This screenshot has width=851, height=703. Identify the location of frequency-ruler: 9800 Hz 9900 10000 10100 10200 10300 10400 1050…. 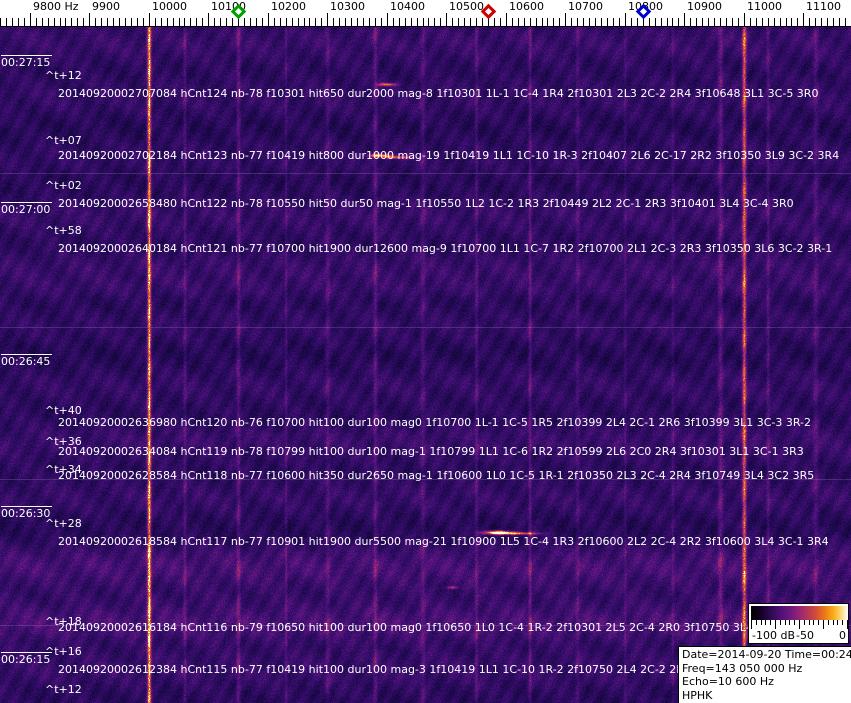
(425, 13).